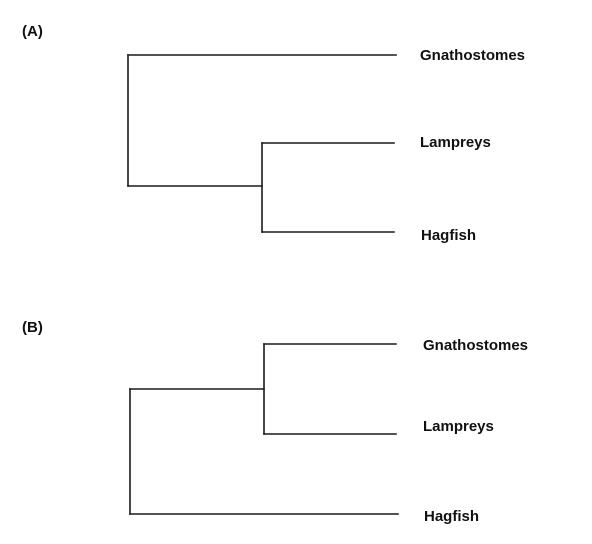 The image size is (592, 544). Describe the element at coordinates (455, 142) in the screenshot. I see `panel-a-taxon-lampreys: Lampreys` at that location.